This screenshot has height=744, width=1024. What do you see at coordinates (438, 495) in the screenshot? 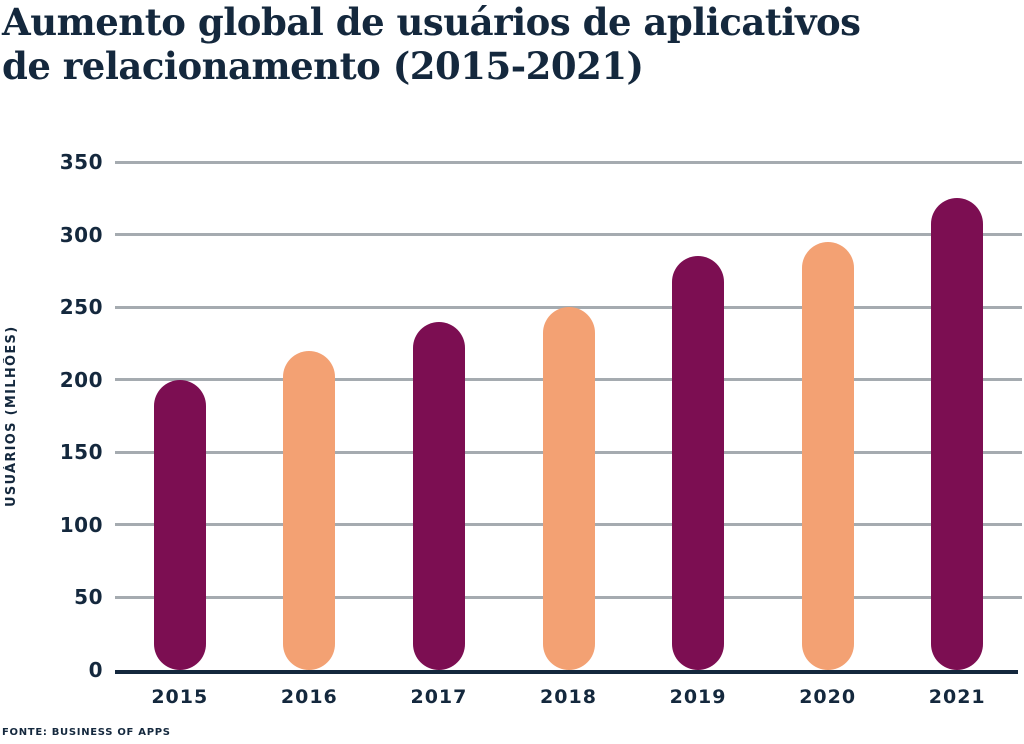
I see `bar-2017` at bounding box center [438, 495].